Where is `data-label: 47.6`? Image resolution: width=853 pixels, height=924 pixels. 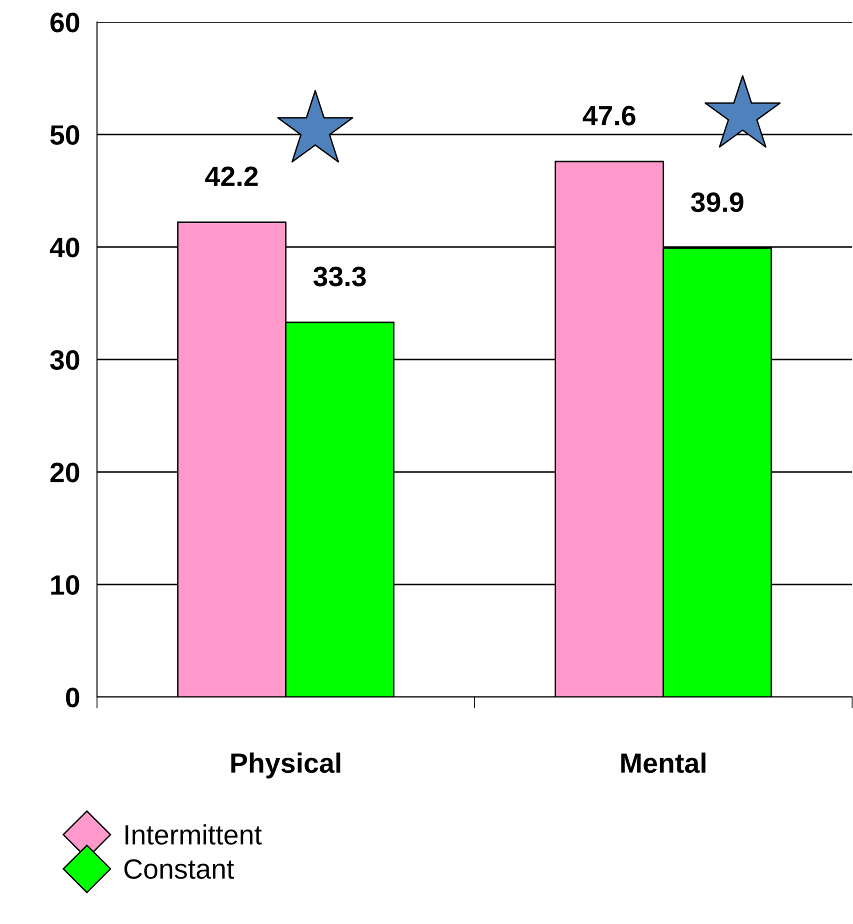
data-label: 47.6 is located at coordinates (609, 116).